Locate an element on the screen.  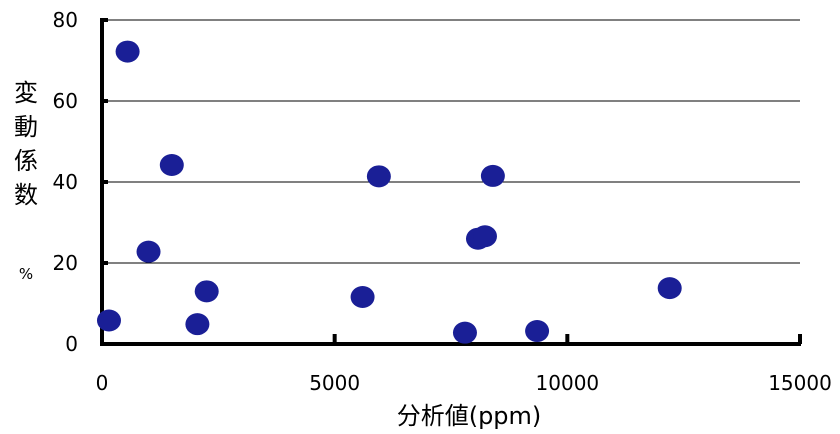
y-tick-label: 60 is located at coordinates (65, 101).